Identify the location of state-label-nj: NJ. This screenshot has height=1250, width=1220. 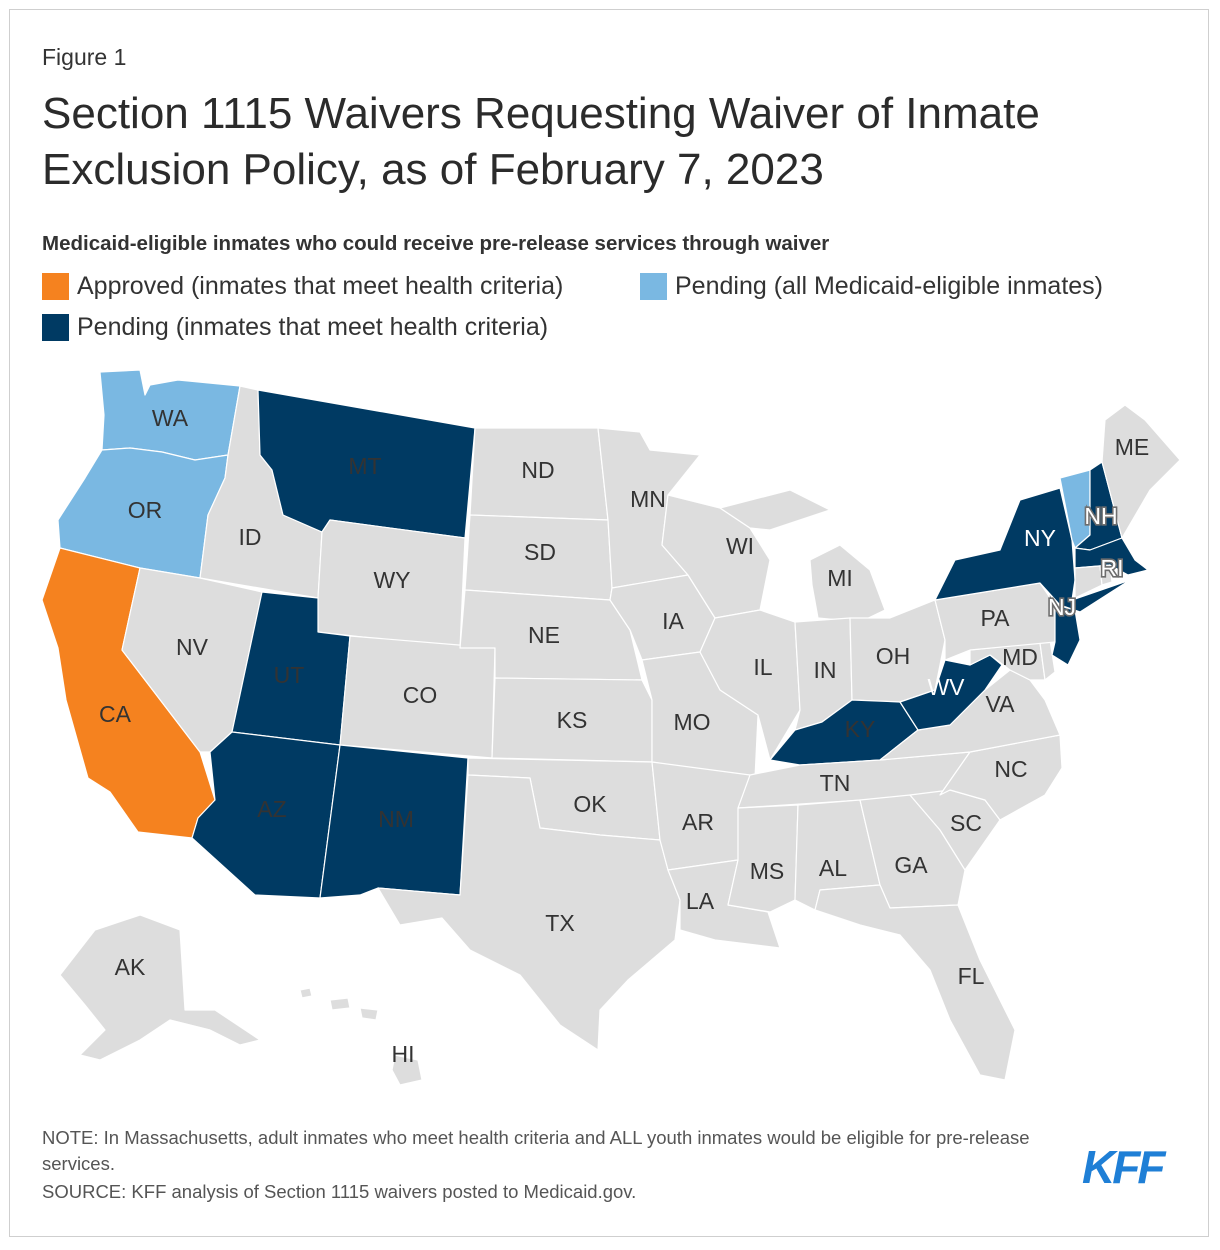
(1062, 607).